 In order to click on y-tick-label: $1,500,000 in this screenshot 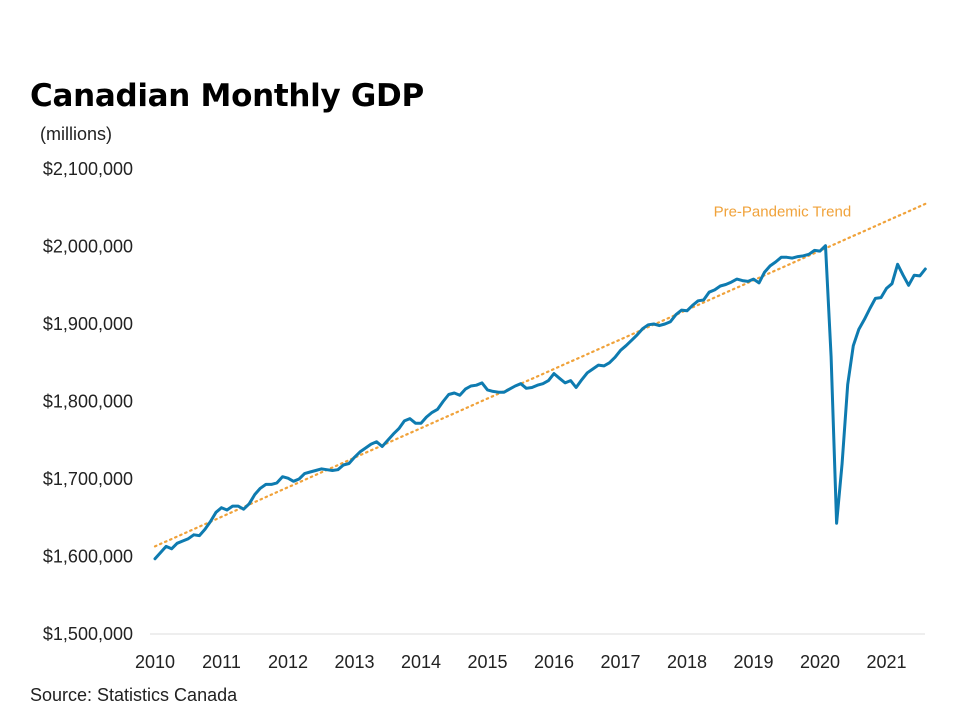, I will do `click(88, 634)`.